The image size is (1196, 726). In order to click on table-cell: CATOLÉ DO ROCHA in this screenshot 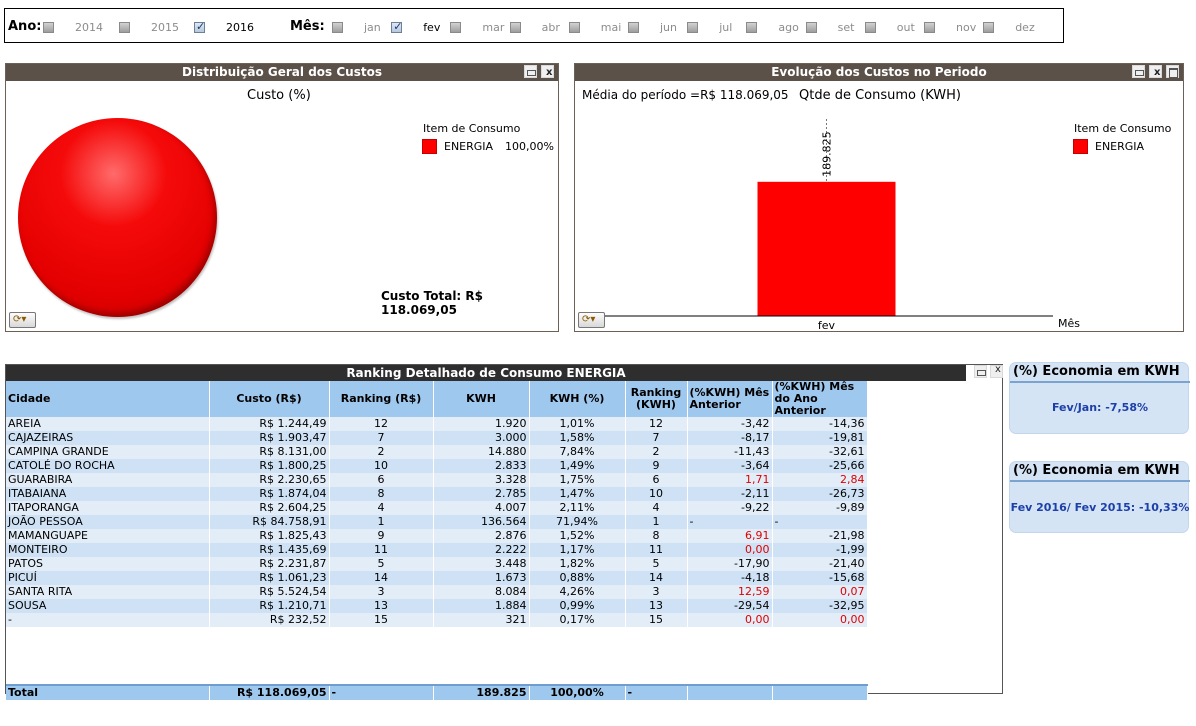, I will do `click(108, 466)`.